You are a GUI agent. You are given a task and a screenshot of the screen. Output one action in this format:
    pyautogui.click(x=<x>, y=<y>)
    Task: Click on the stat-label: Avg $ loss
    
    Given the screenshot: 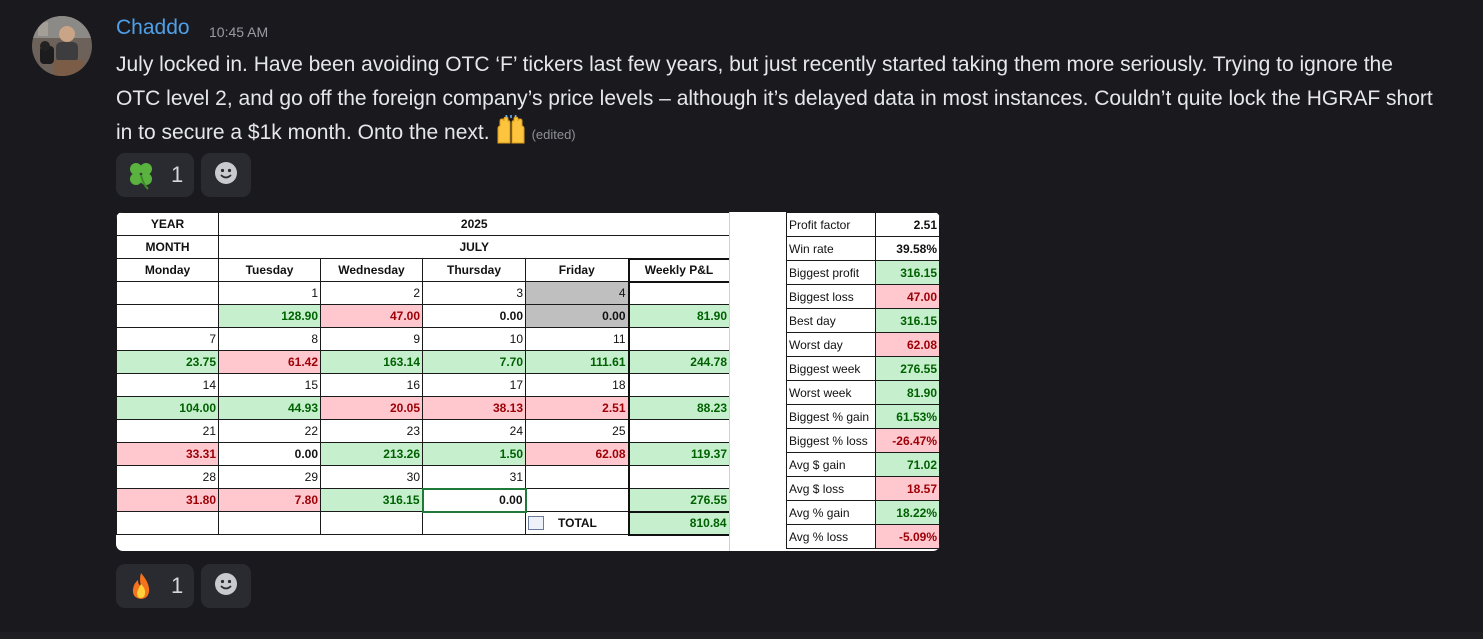 What is the action you would take?
    pyautogui.click(x=831, y=488)
    